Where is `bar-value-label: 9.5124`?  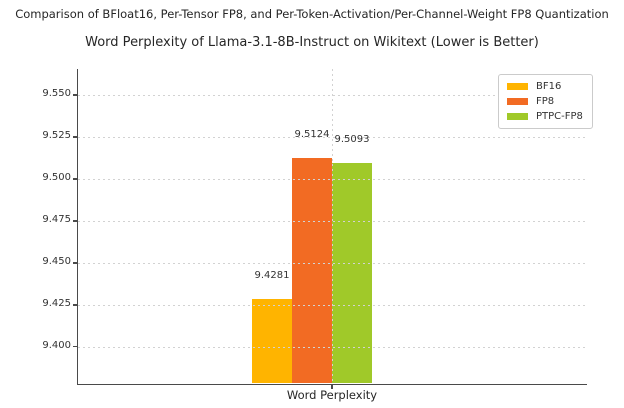
bar-value-label: 9.5124 is located at coordinates (312, 135).